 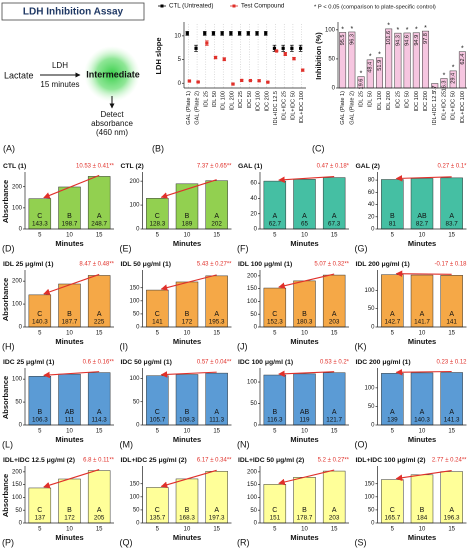 What do you see at coordinates (265, 362) in the screenshot?
I see `panel-title: IDC 100 μg/ml (1)` at bounding box center [265, 362].